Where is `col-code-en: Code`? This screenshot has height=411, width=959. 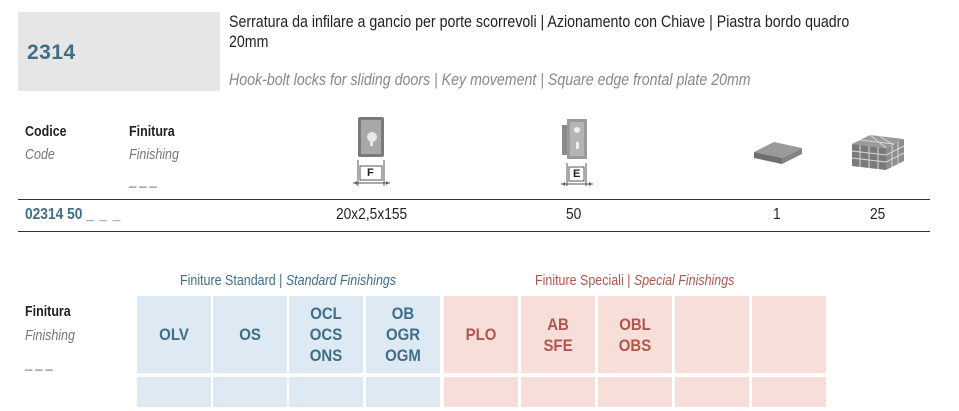
col-code-en: Code is located at coordinates (40, 155).